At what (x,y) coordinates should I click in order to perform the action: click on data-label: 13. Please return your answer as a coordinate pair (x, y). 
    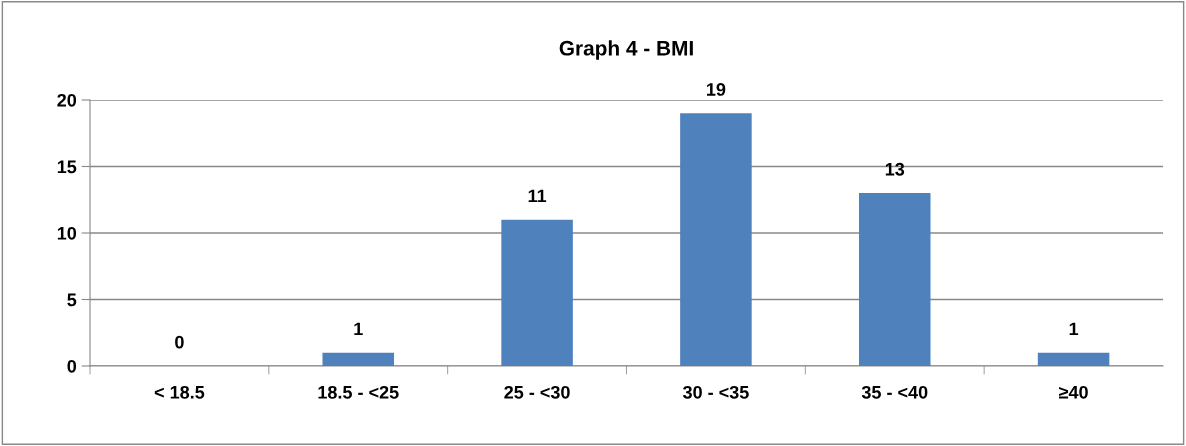
    Looking at the image, I should click on (895, 169).